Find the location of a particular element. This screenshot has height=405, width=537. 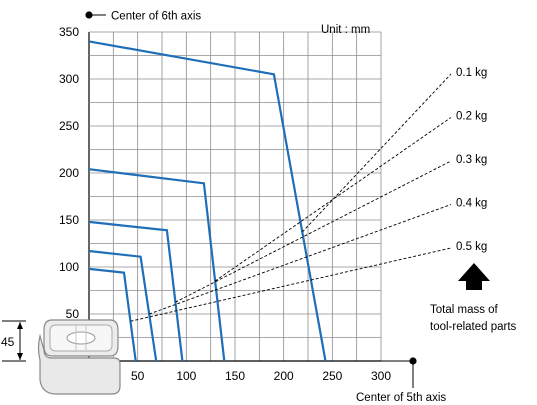

y-tick-label: 300 is located at coordinates (69, 79).